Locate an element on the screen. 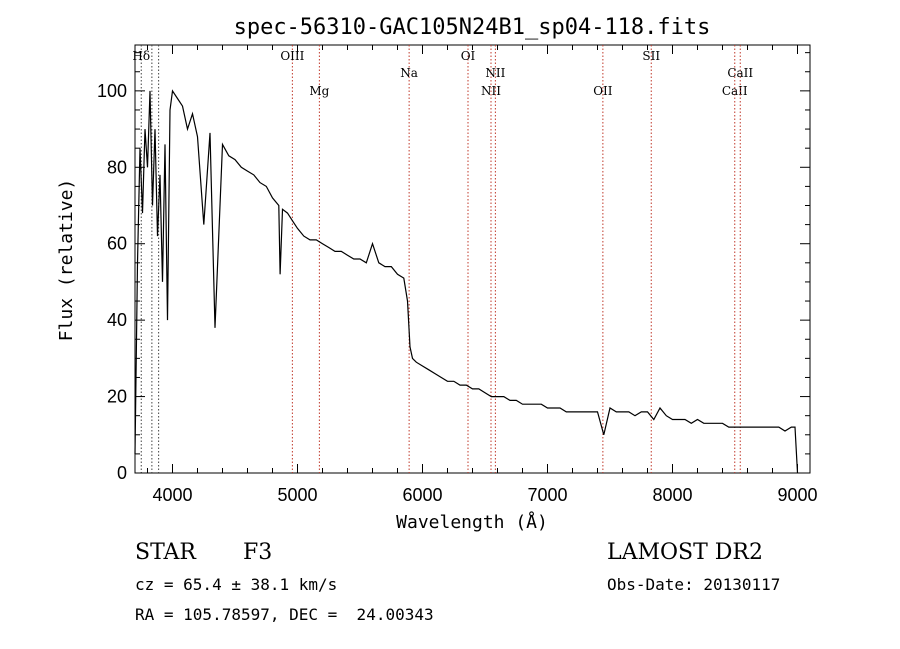 This screenshot has height=649, width=900. coordinates: RA = 105.78597, DEC = 24.00343 is located at coordinates (284, 614).